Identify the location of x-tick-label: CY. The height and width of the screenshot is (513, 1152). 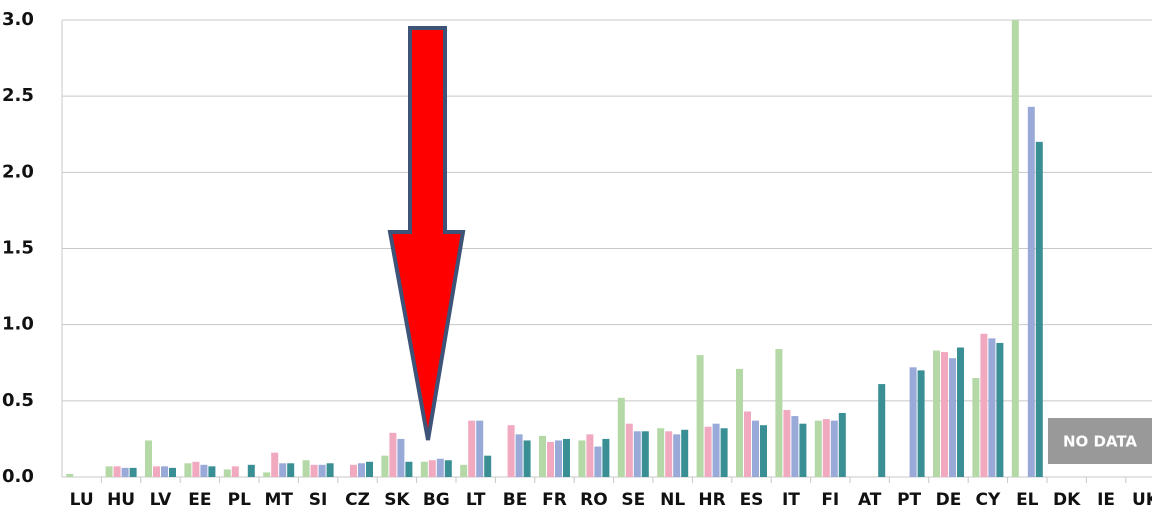
(988, 500).